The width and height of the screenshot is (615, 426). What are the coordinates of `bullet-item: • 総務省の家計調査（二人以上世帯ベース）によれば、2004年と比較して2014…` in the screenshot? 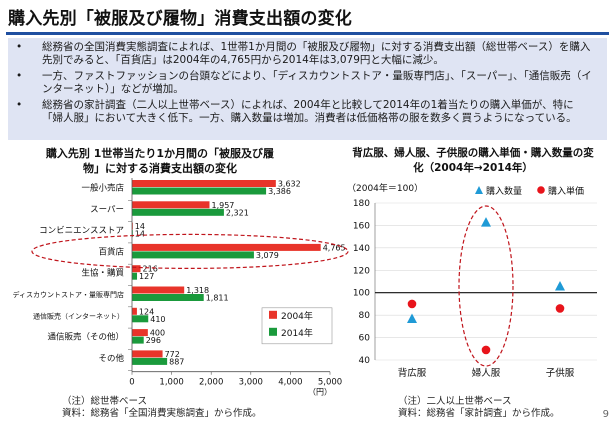 It's located at (296, 111).